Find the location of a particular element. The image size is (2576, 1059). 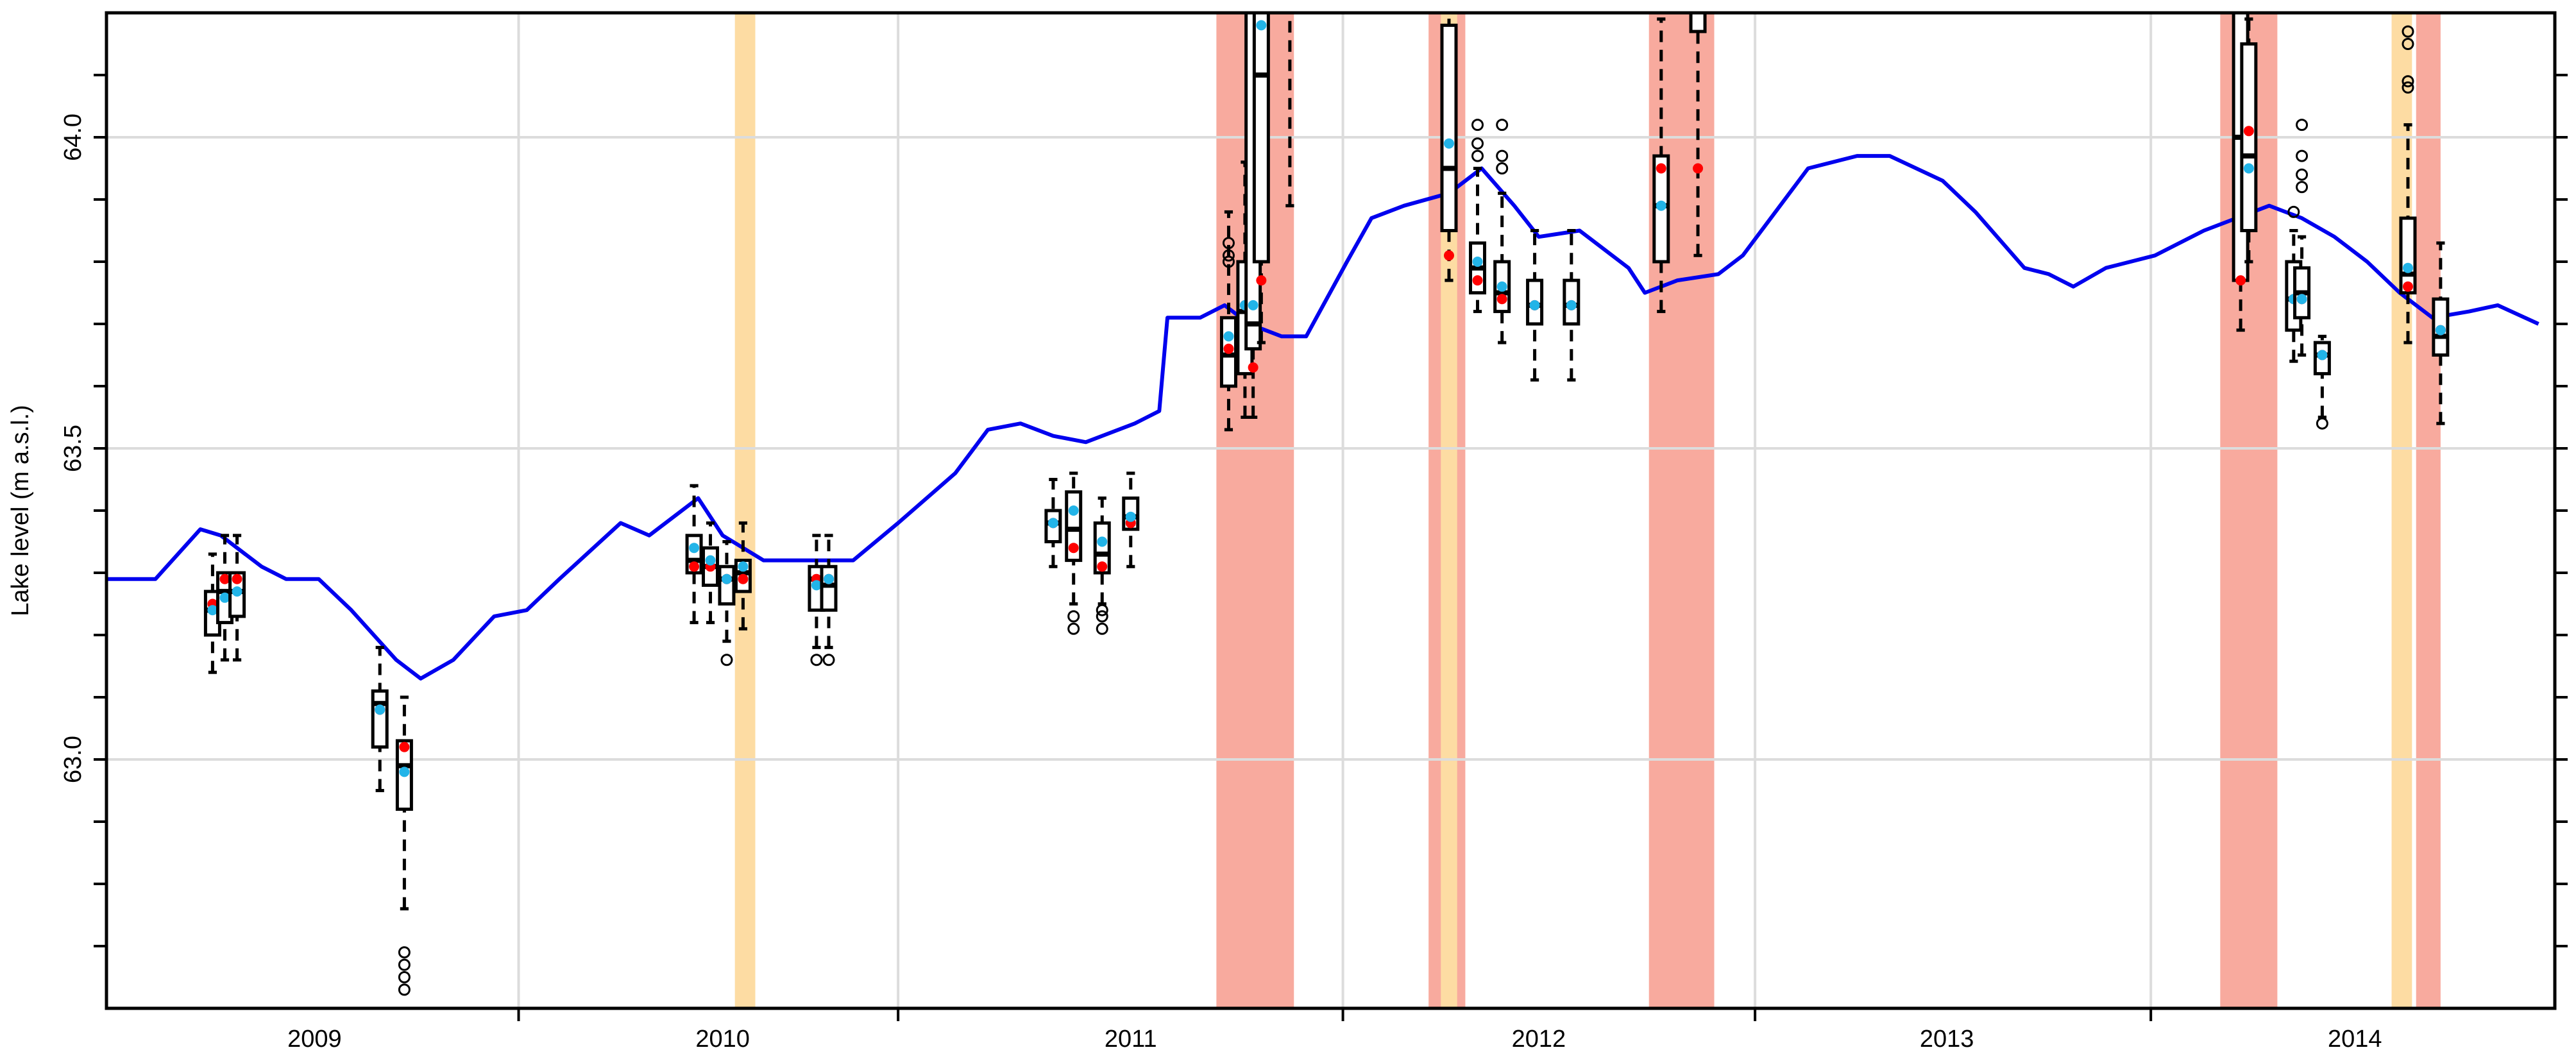

x-tick-label: 2014 is located at coordinates (2355, 1039).